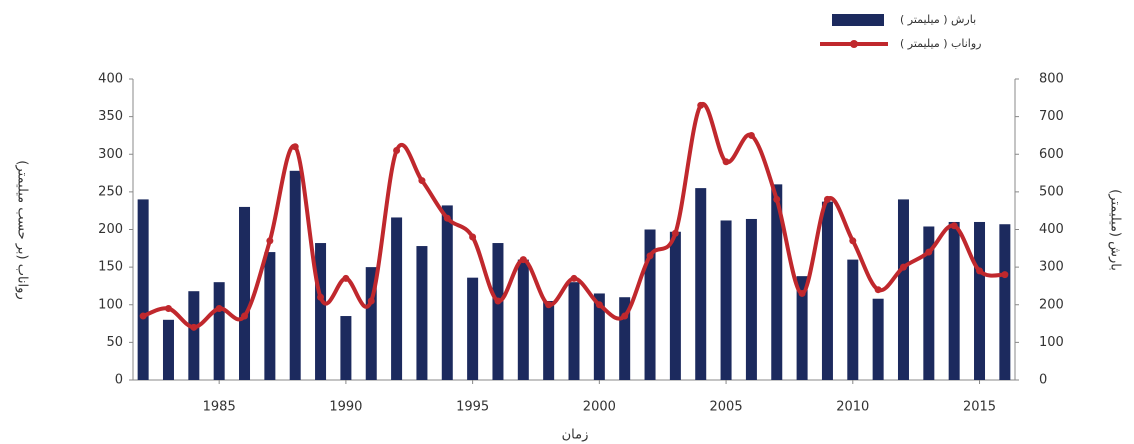  Describe the element at coordinates (110, 116) in the screenshot. I see `y-tick-label: 350` at that location.